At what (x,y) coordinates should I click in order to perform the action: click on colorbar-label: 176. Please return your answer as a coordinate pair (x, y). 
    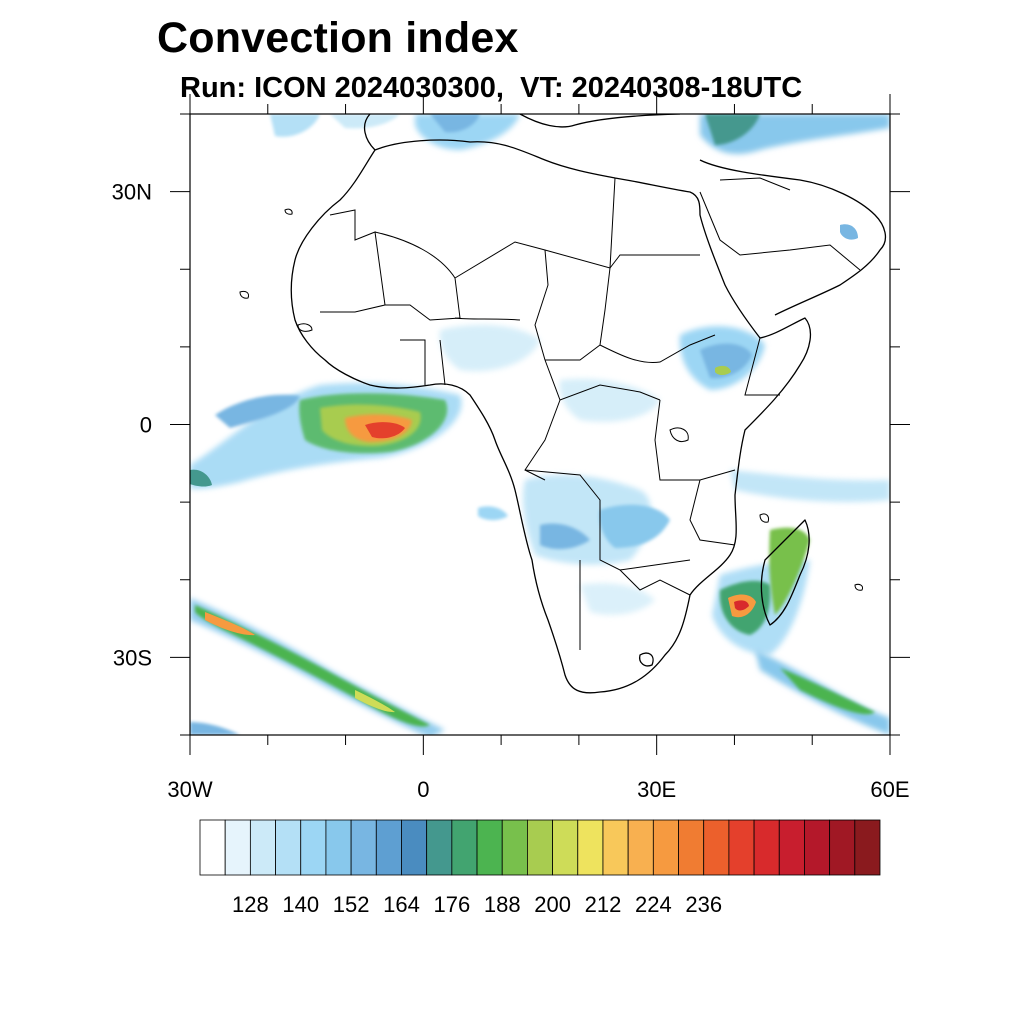
    Looking at the image, I should click on (451, 904).